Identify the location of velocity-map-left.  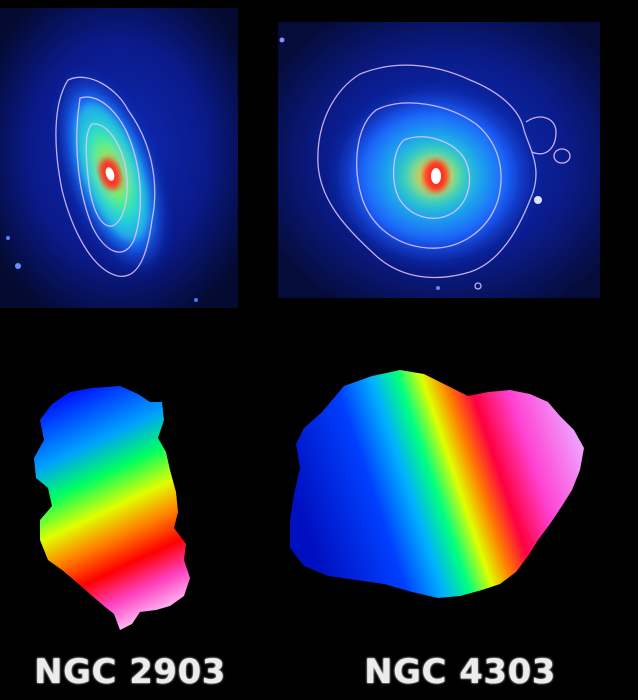
(112, 508).